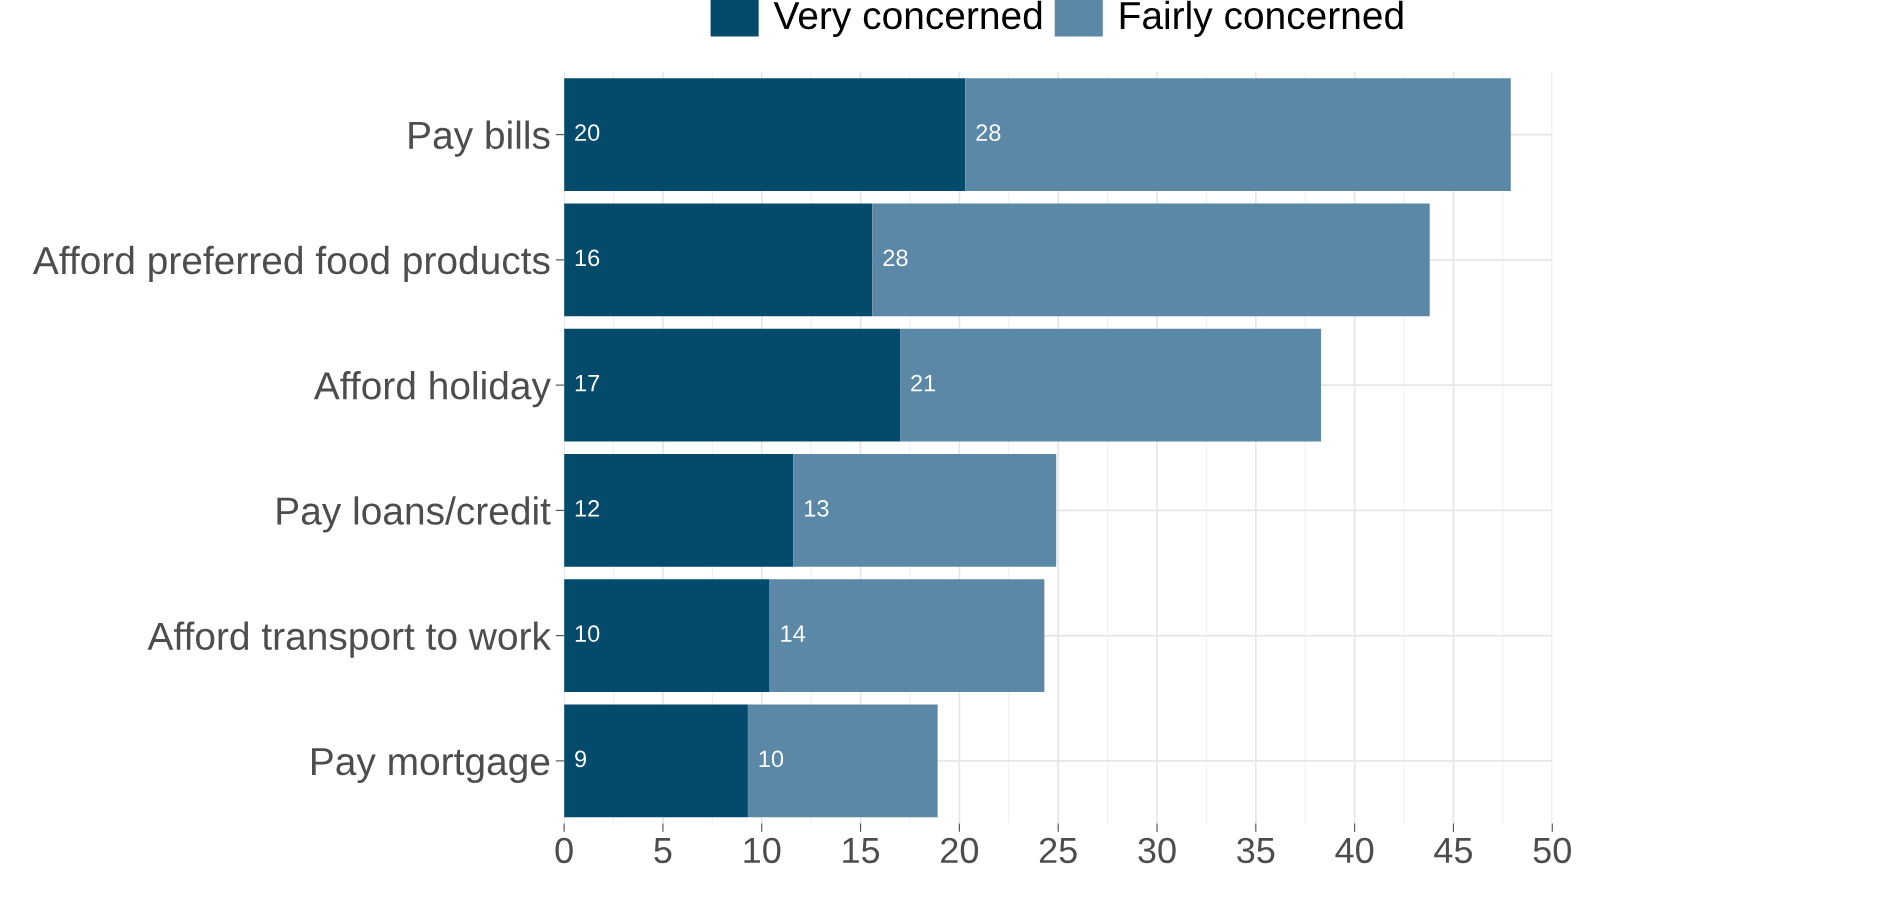 The width and height of the screenshot is (1893, 900). What do you see at coordinates (960, 850) in the screenshot?
I see `x-tick-label: 20` at bounding box center [960, 850].